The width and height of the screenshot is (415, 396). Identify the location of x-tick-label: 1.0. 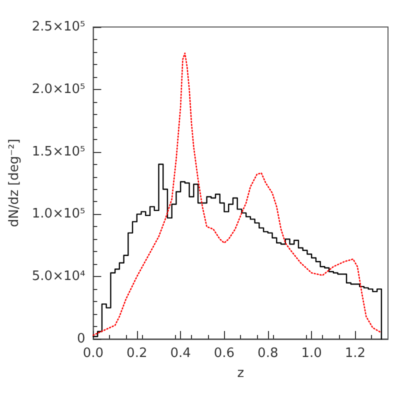
(311, 353).